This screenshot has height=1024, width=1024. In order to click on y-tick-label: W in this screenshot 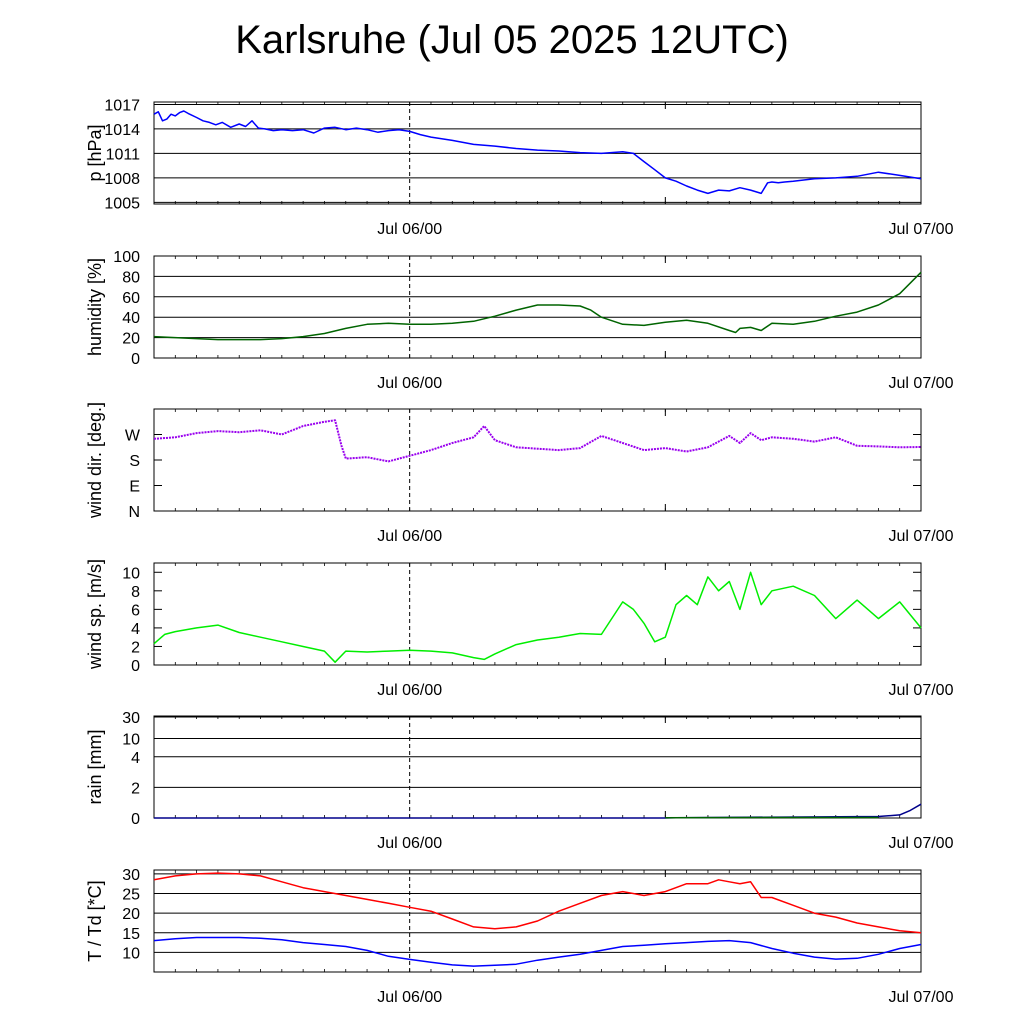, I will do `click(133, 436)`.